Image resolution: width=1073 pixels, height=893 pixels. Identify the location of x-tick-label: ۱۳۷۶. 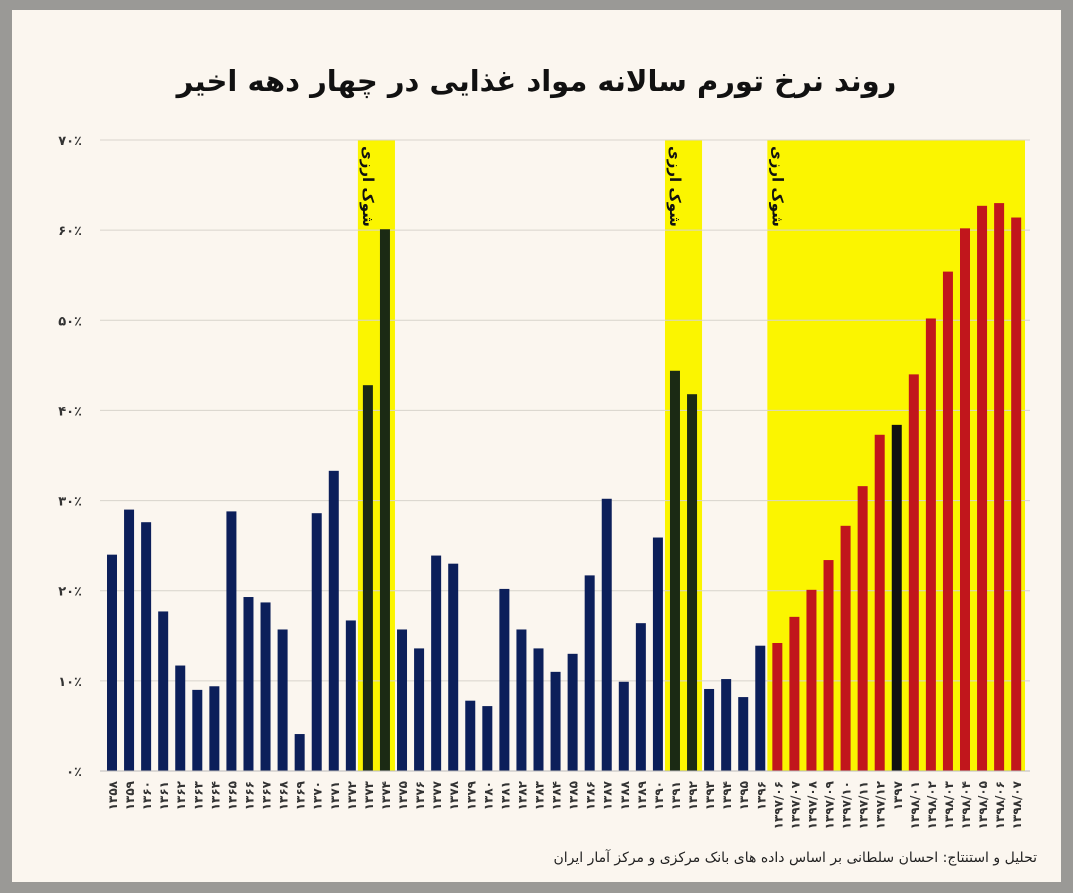
(420, 795).